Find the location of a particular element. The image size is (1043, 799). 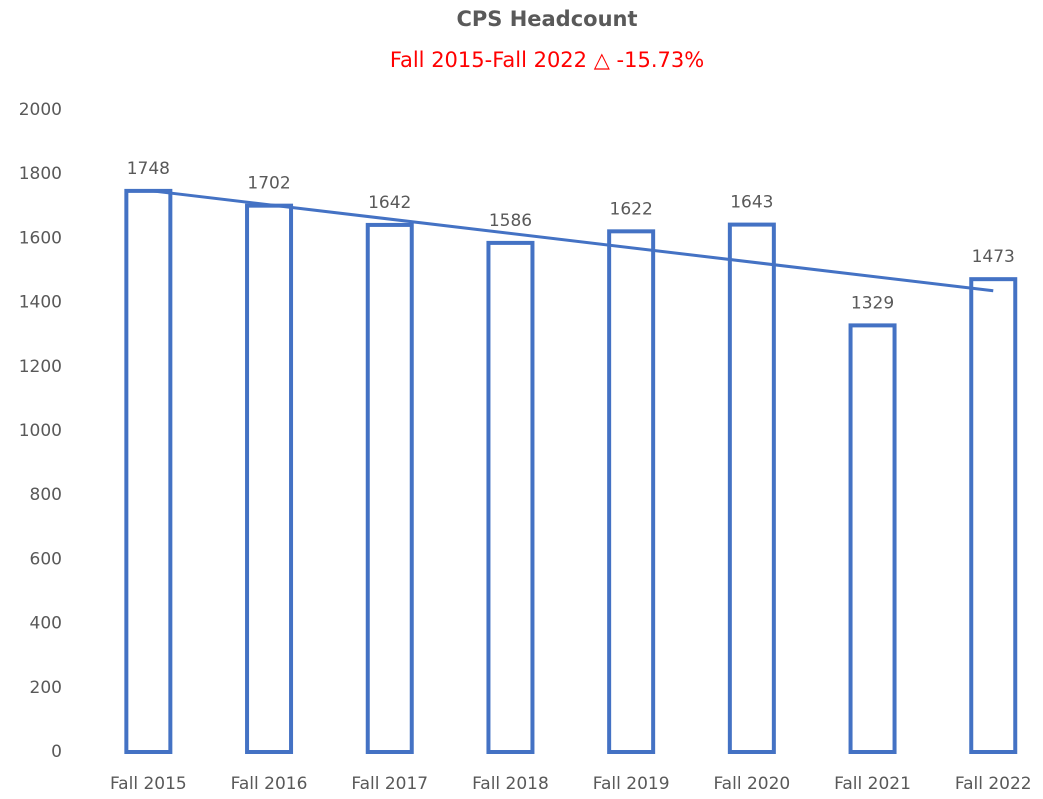

y-tick-label: 1400 is located at coordinates (40, 303).